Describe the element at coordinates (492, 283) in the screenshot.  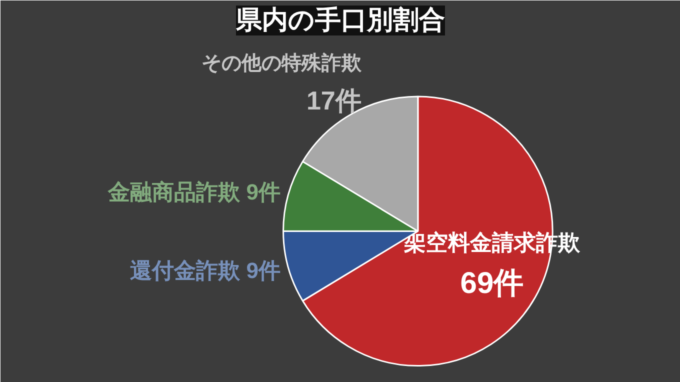
I see `data-label: 69件` at that location.